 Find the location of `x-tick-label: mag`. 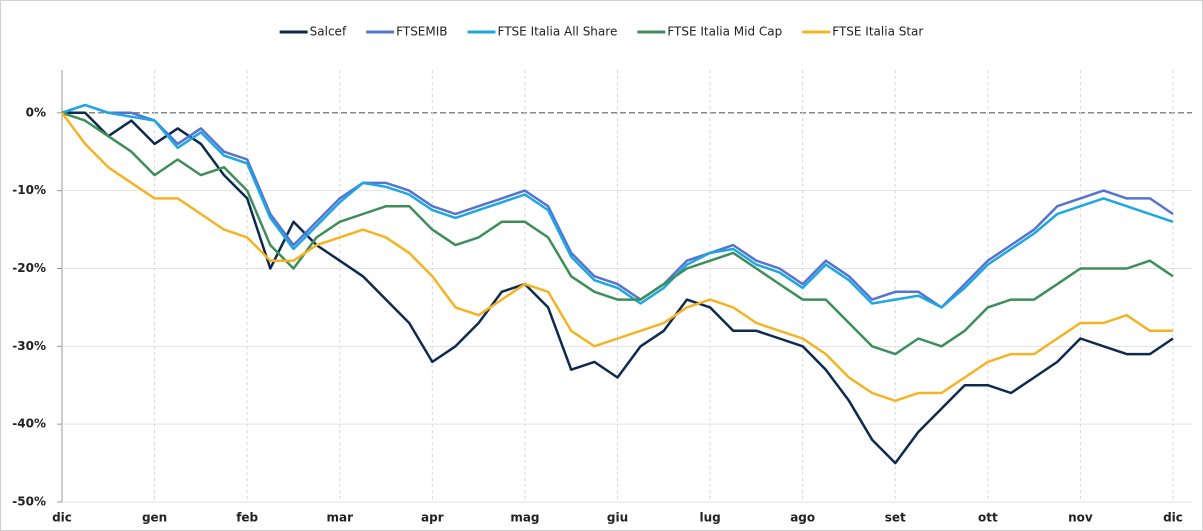

x-tick-label: mag is located at coordinates (524, 518).